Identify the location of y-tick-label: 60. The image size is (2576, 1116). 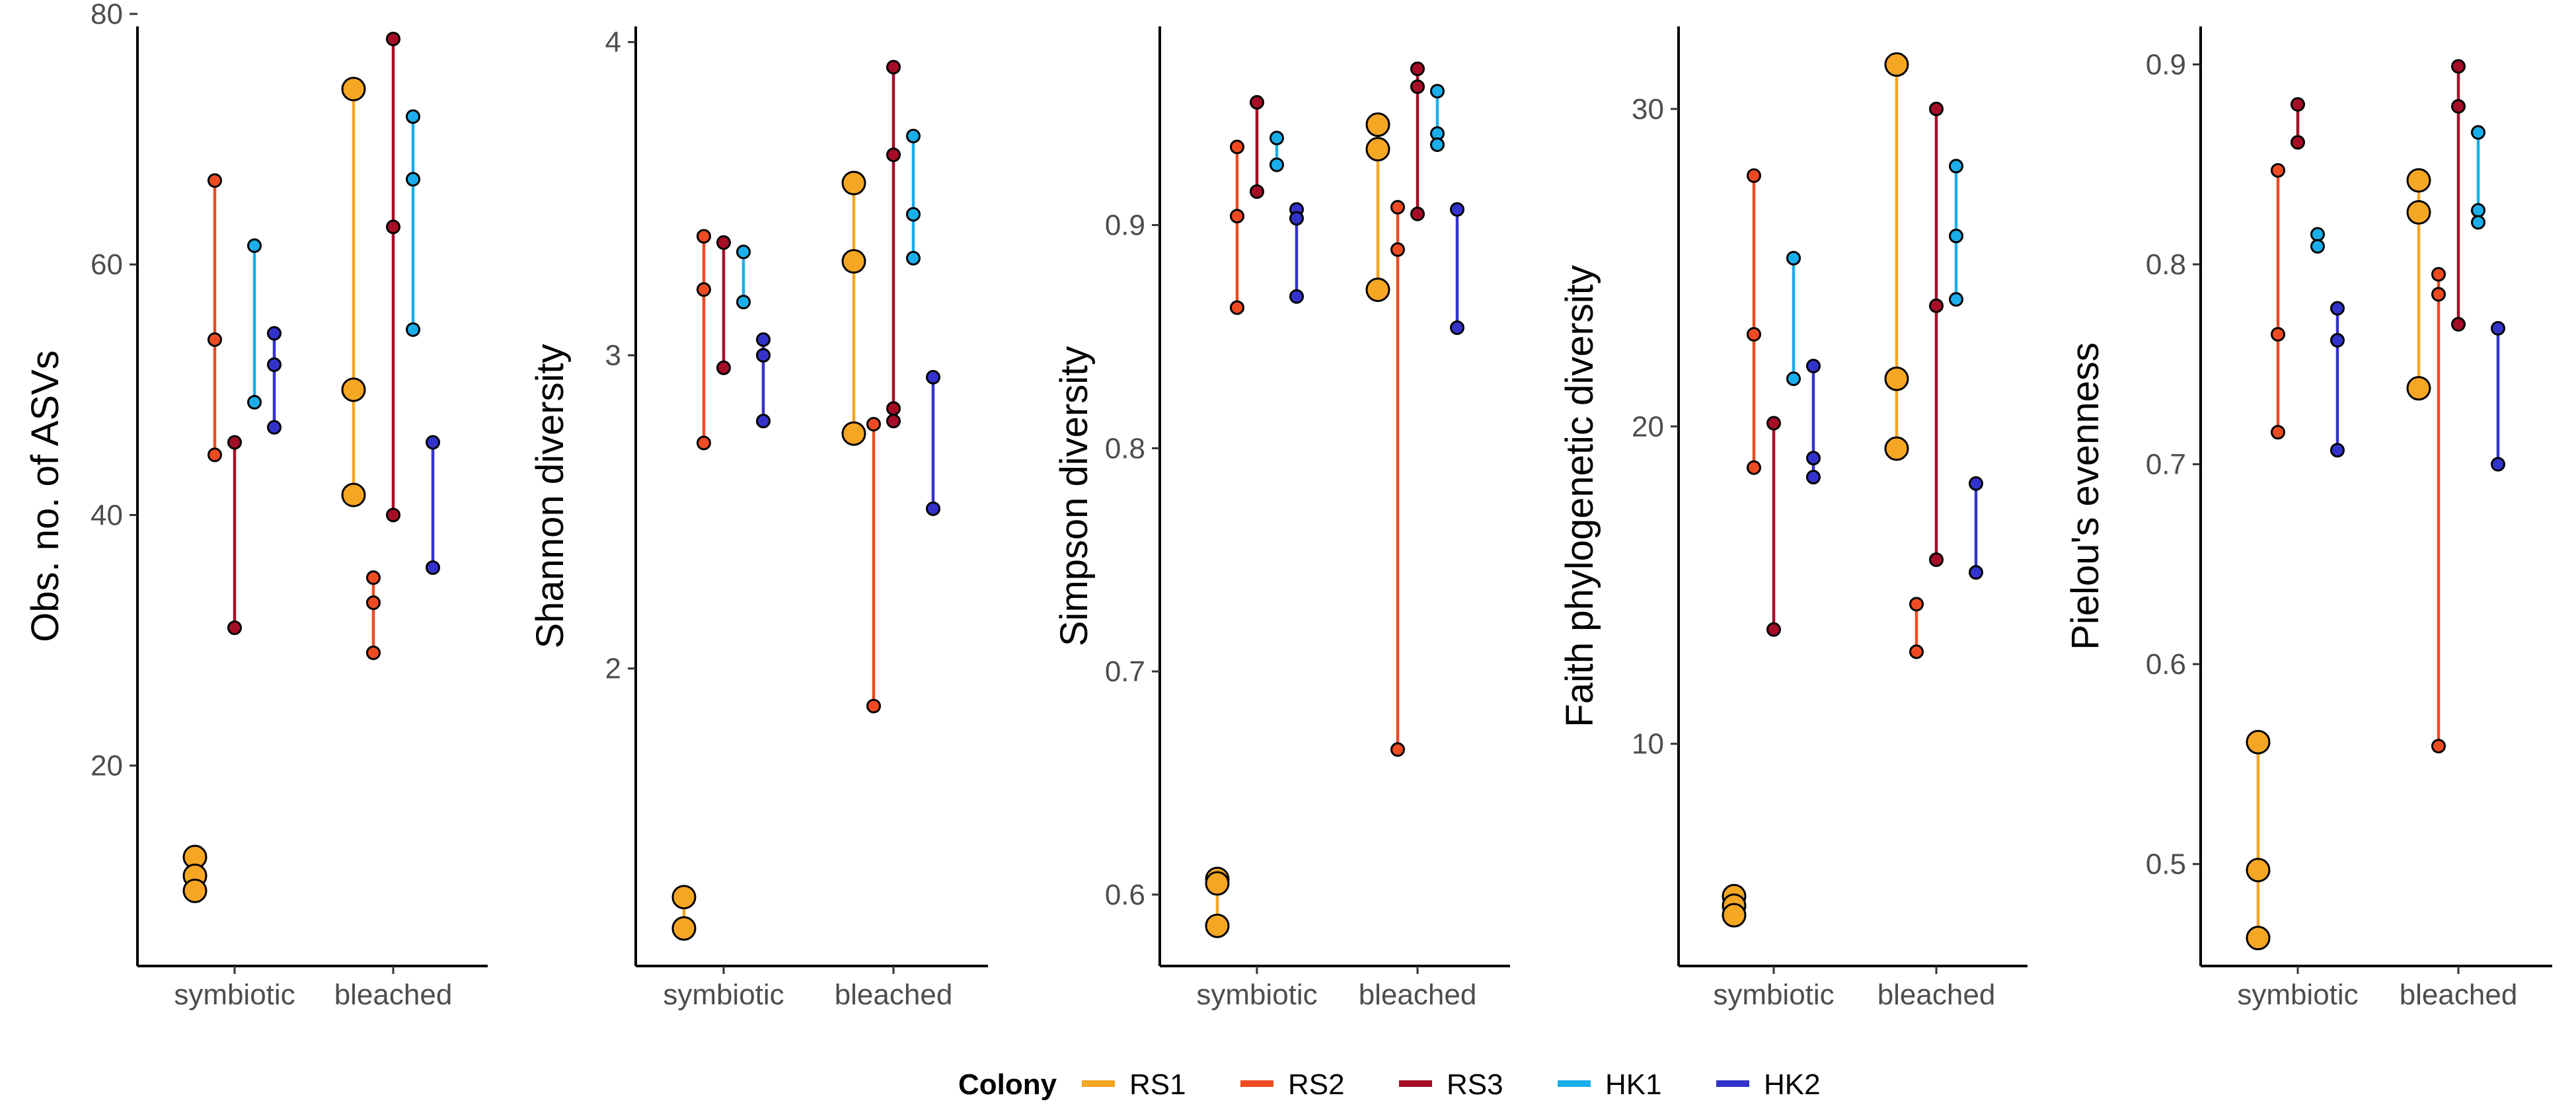
(107, 264).